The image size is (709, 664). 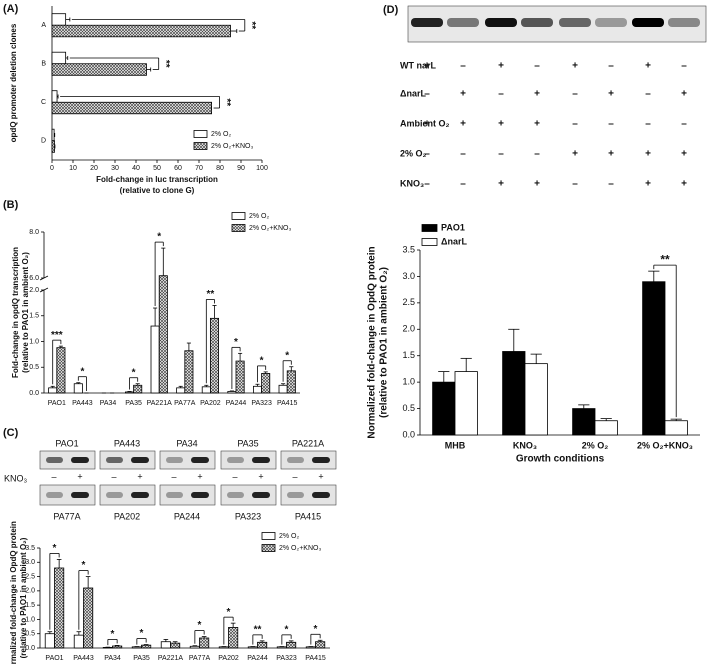 I want to click on x-tick-label: 30, so click(x=115, y=168).